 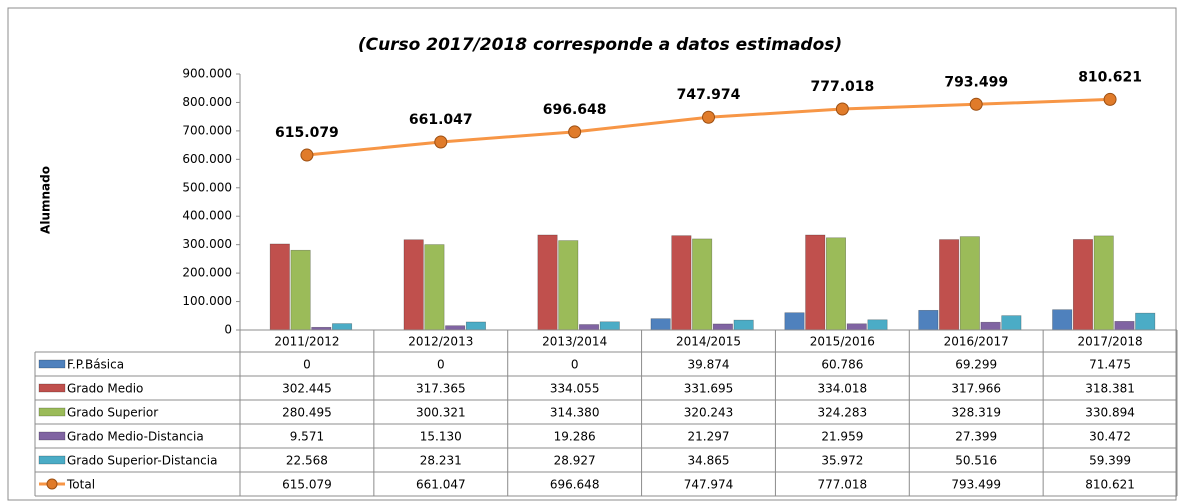 What do you see at coordinates (307, 133) in the screenshot?
I see `data-label: 615.079` at bounding box center [307, 133].